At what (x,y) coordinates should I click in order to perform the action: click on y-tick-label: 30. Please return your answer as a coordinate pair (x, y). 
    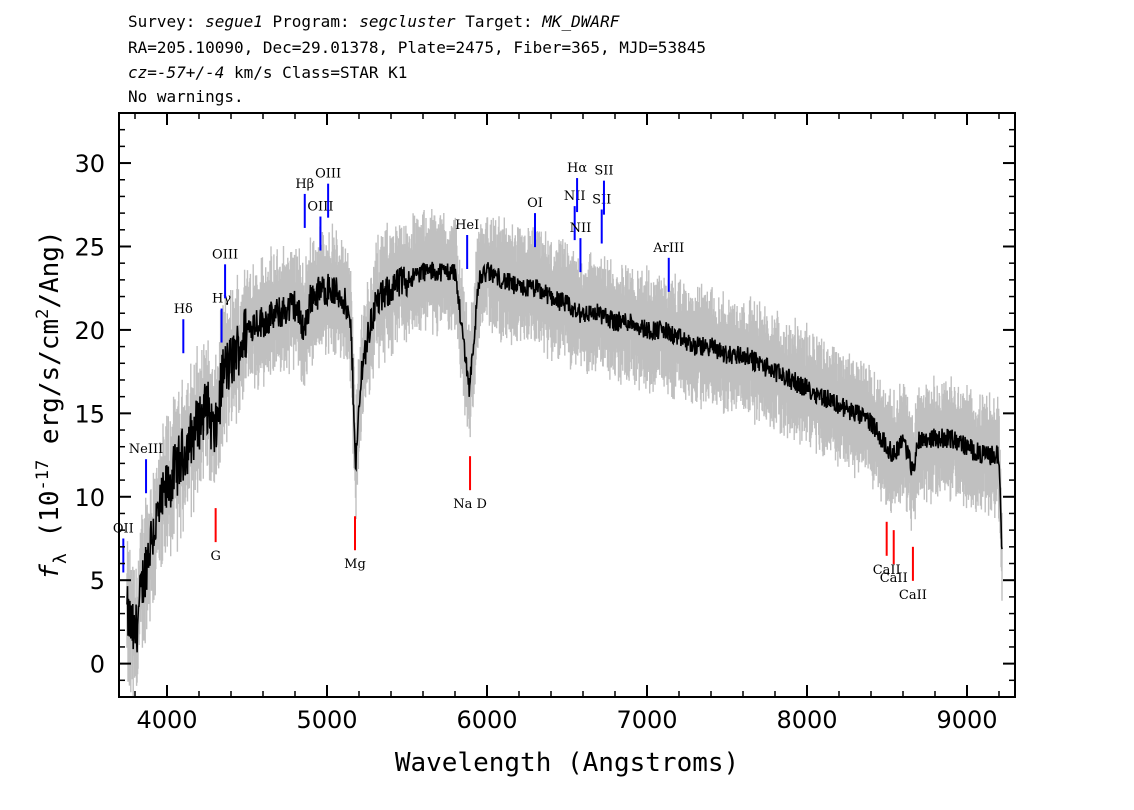
    Looking at the image, I should click on (89, 164).